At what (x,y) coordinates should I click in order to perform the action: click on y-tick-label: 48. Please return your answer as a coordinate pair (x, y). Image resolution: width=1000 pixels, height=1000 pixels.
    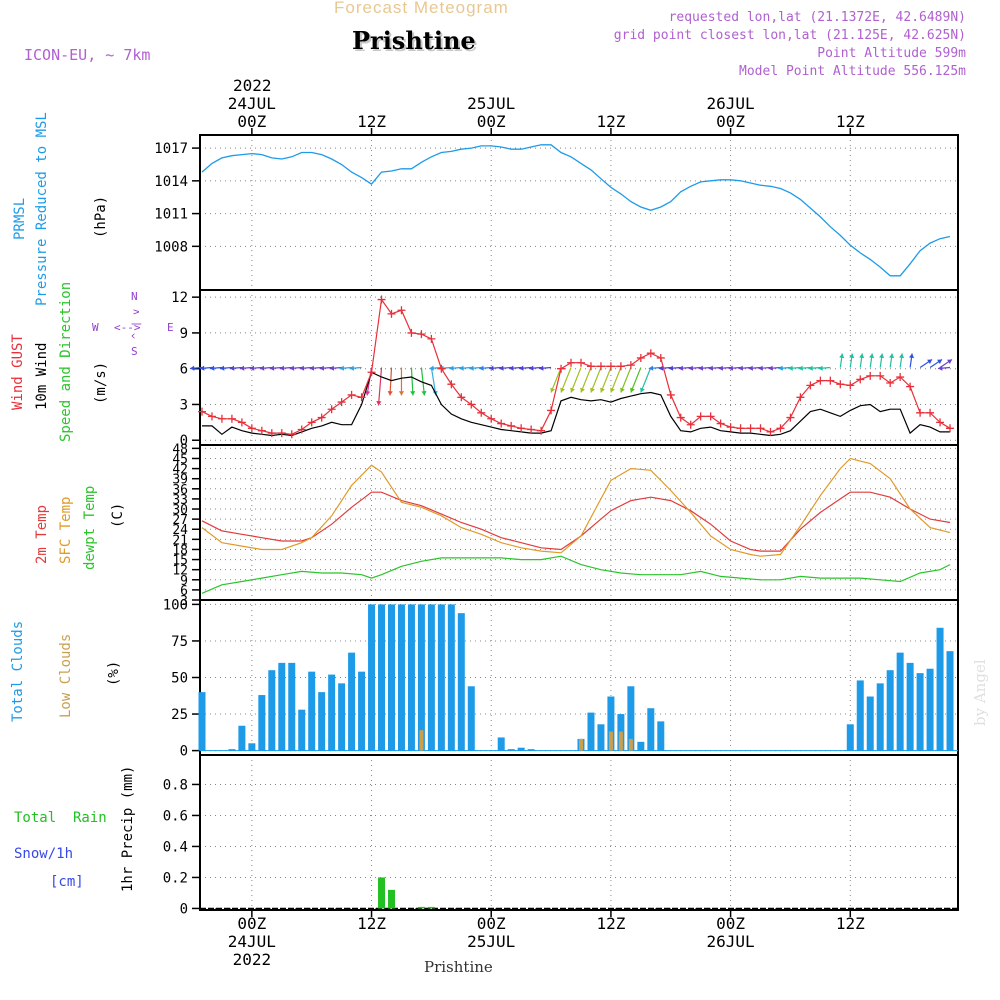
    Looking at the image, I should click on (180, 449).